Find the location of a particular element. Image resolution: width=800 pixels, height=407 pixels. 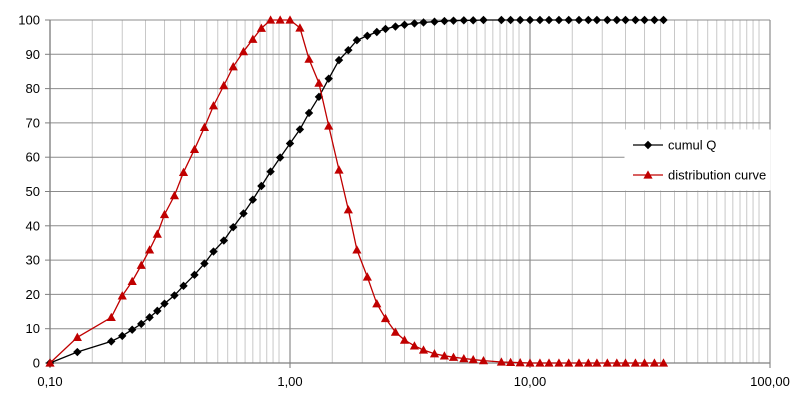

legend-box is located at coordinates (697, 160).